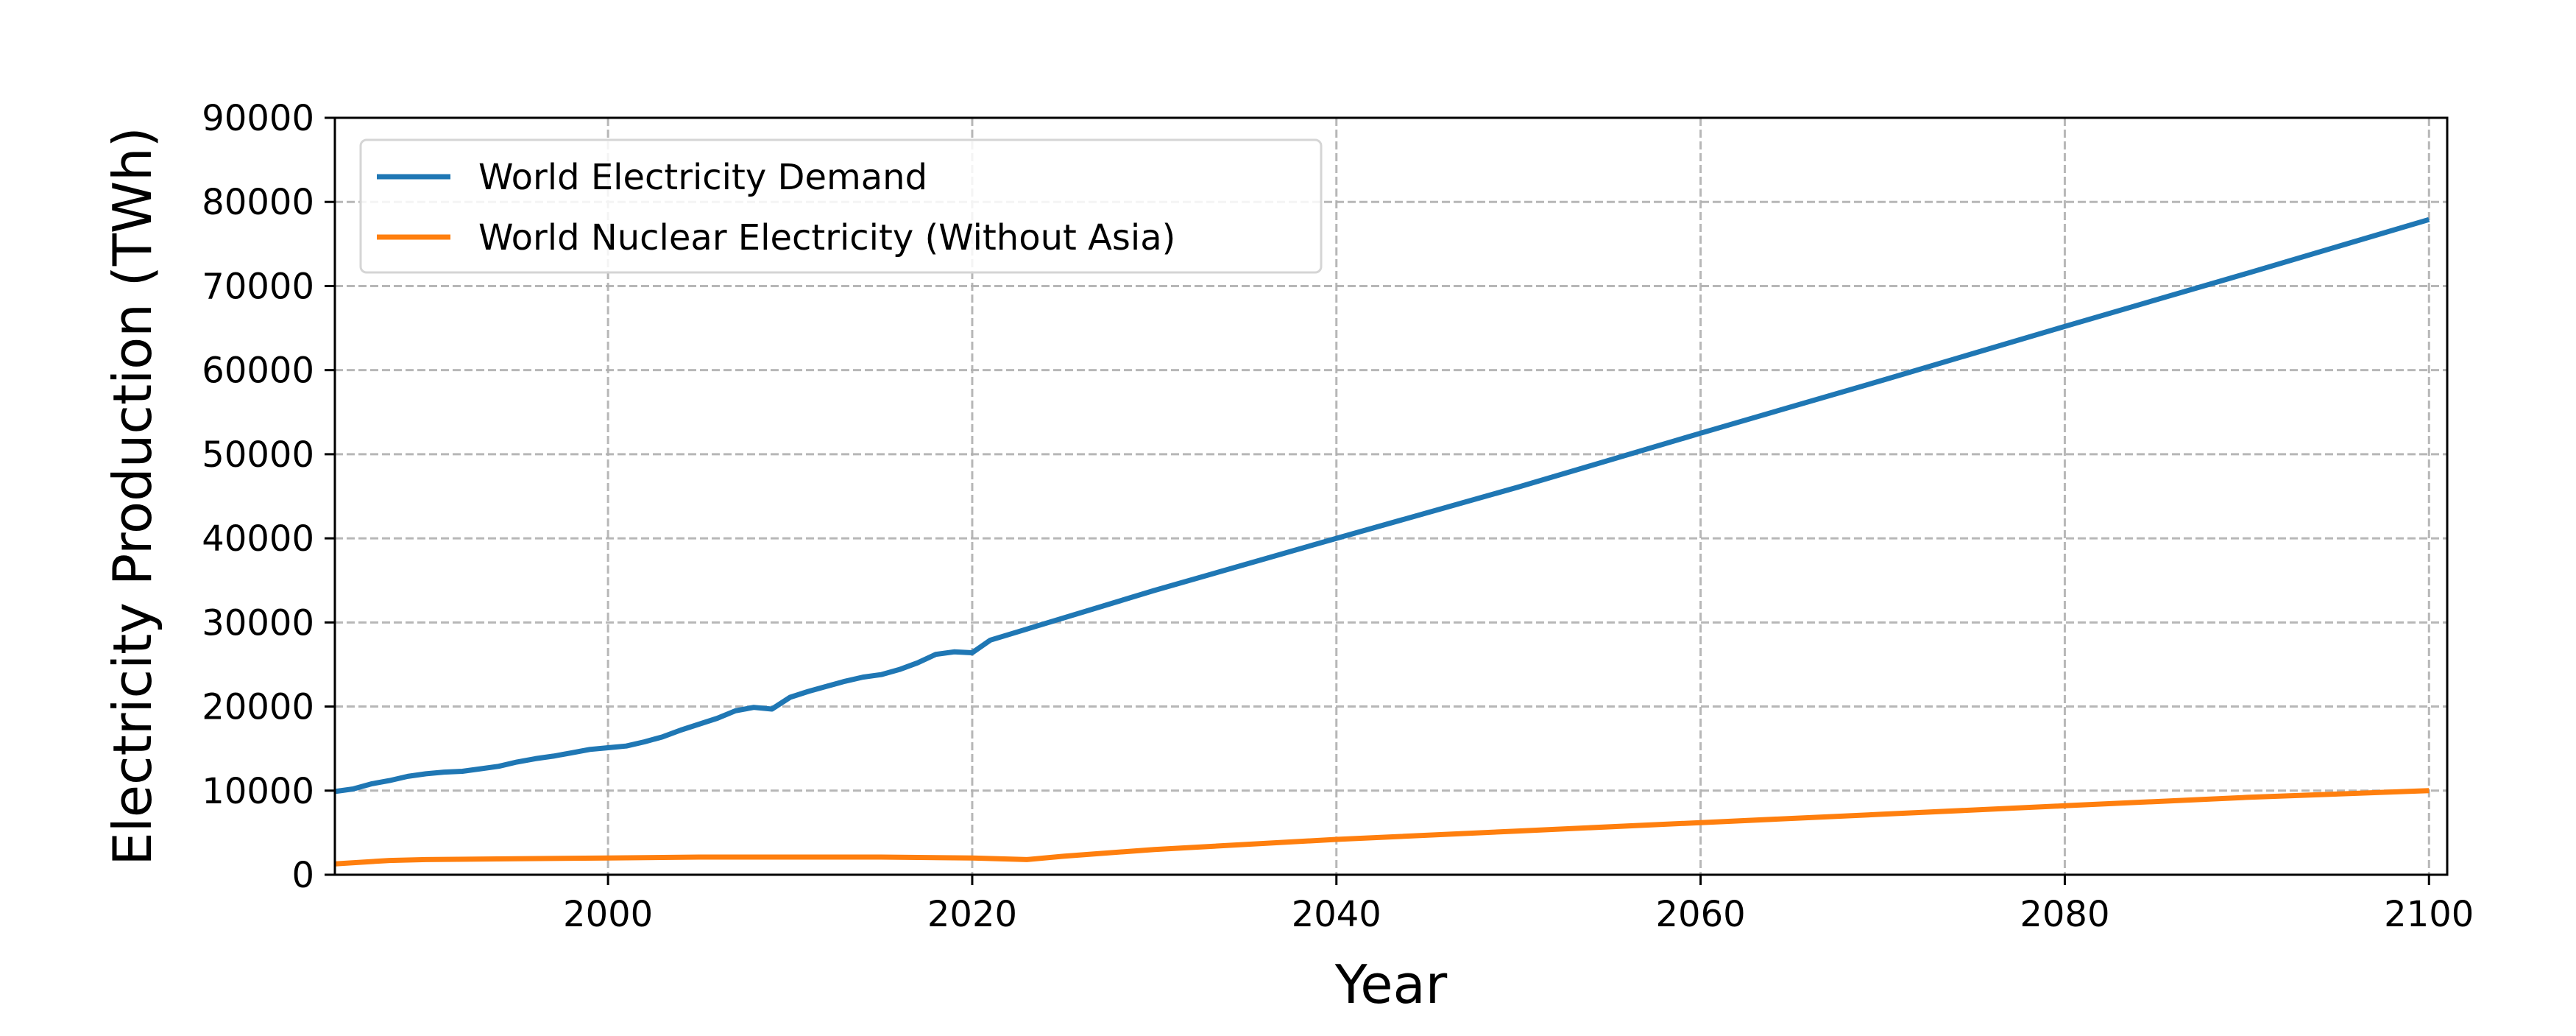  Describe the element at coordinates (972, 914) in the screenshot. I see `x-tick-label: 2020` at that location.